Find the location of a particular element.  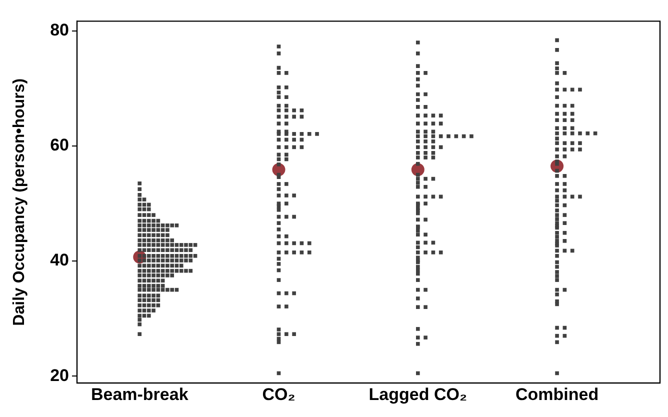

y-tick-label: 80 is located at coordinates (59, 30).